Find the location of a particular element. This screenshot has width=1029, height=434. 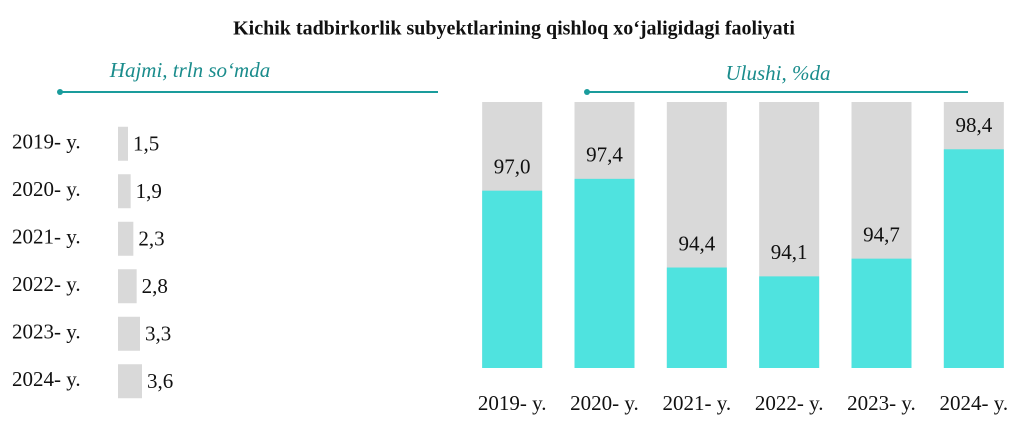

y-tick-label: 2019- y. is located at coordinates (46, 142).